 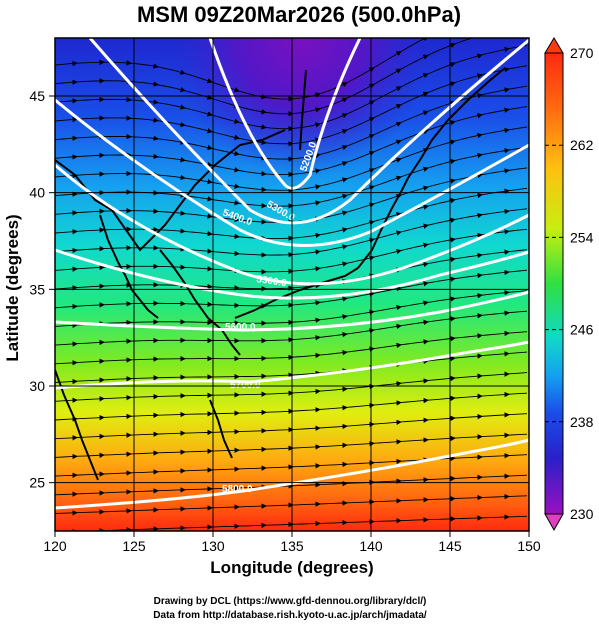 I want to click on contour-label: 5500.0, so click(x=272, y=281).